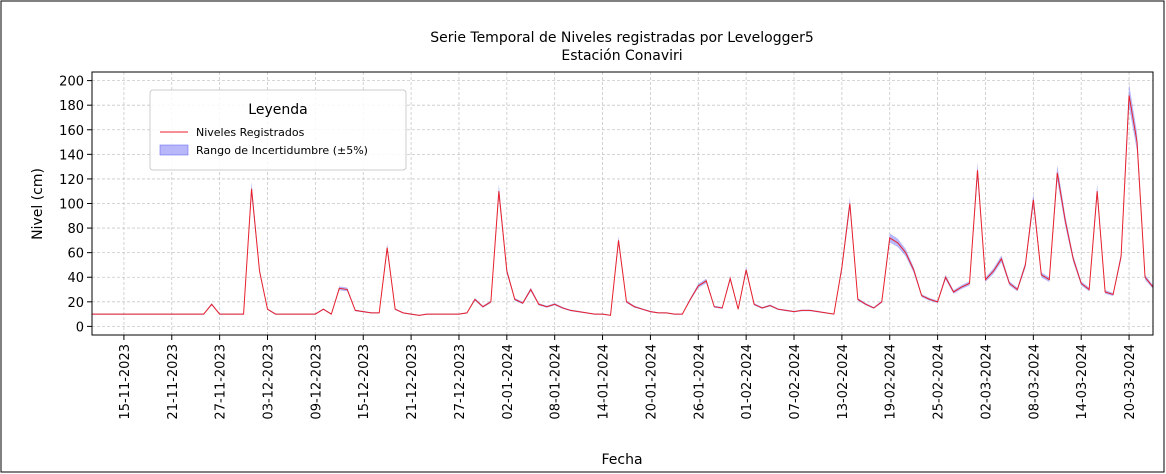  Describe the element at coordinates (71, 82) in the screenshot. I see `y-tick-label: 200` at that location.